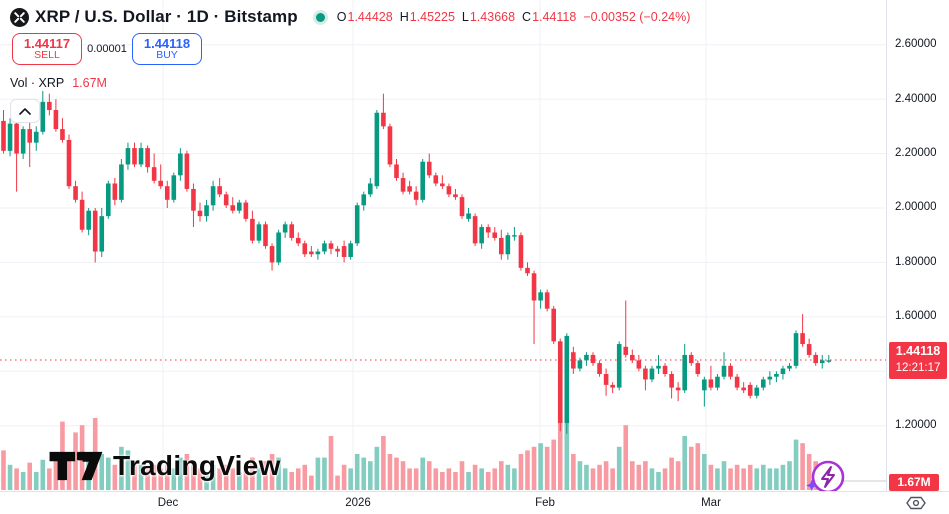  What do you see at coordinates (89, 83) in the screenshot?
I see `volume-value: 1.67M` at bounding box center [89, 83].